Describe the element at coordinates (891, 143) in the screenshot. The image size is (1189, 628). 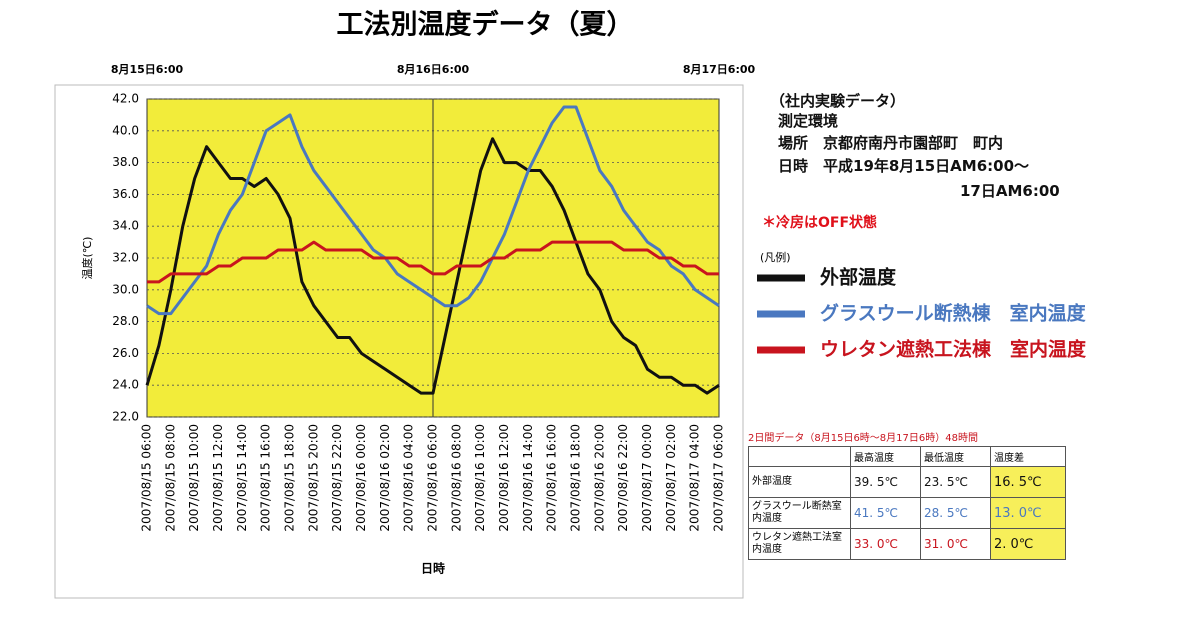
I see `note: 場所 京都府南丹市園部町 町内` at that location.